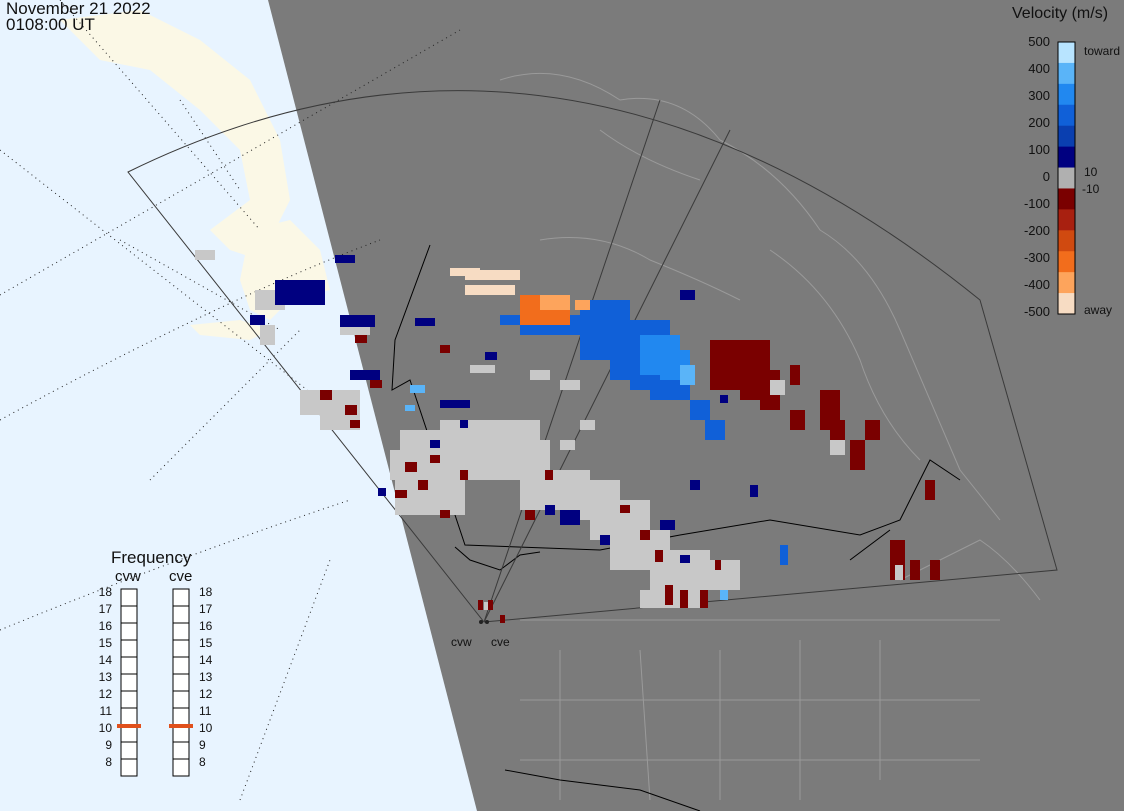 The height and width of the screenshot is (811, 1124). Describe the element at coordinates (1036, 257) in the screenshot. I see `colorbar-tick: -300` at that location.